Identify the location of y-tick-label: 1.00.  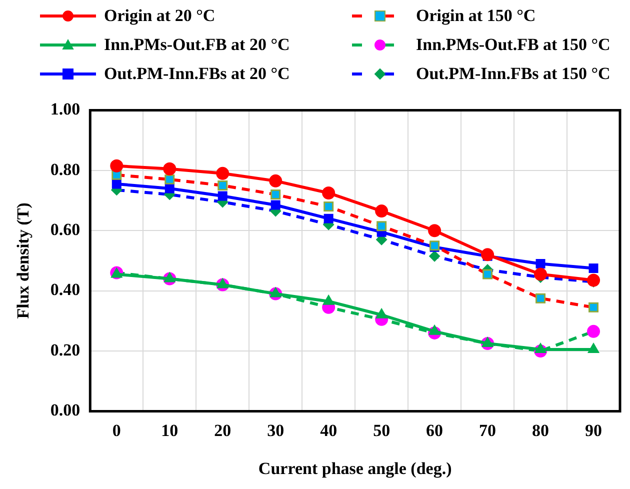
(65, 109).